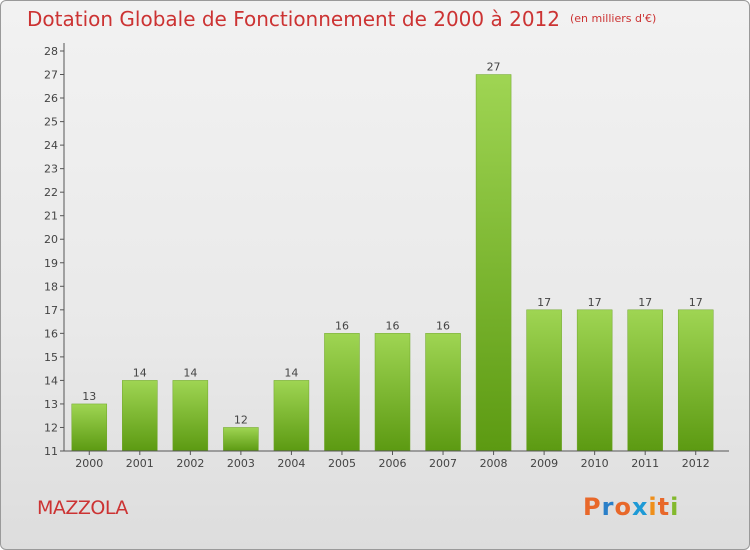  Describe the element at coordinates (51, 286) in the screenshot. I see `y-tick-label: 18` at that location.